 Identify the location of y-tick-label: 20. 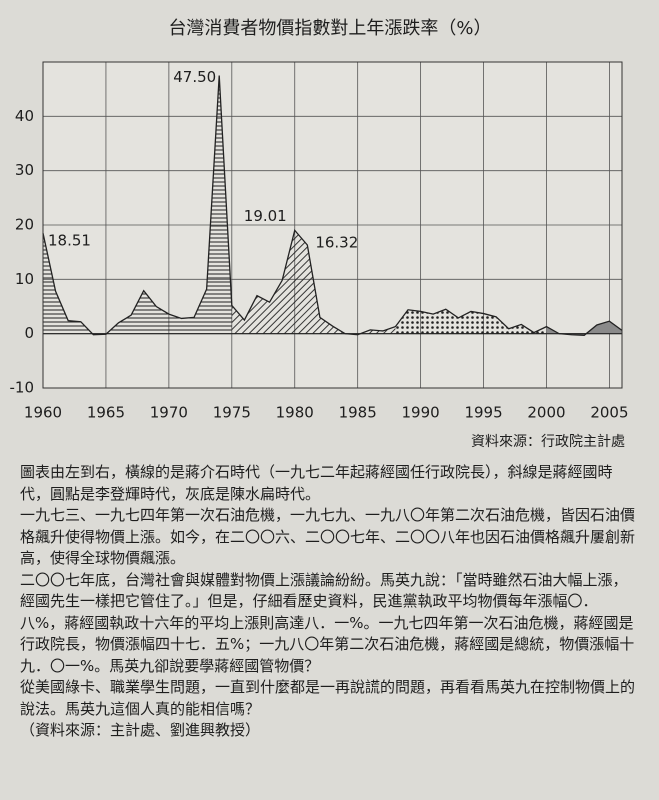
(24, 225).